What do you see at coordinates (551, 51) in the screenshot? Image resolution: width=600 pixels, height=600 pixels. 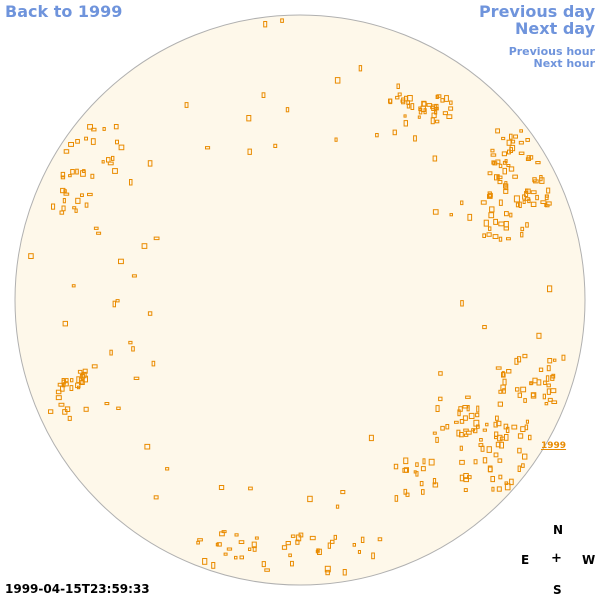 I see `previous-hour-link: Previous hour` at bounding box center [551, 51].